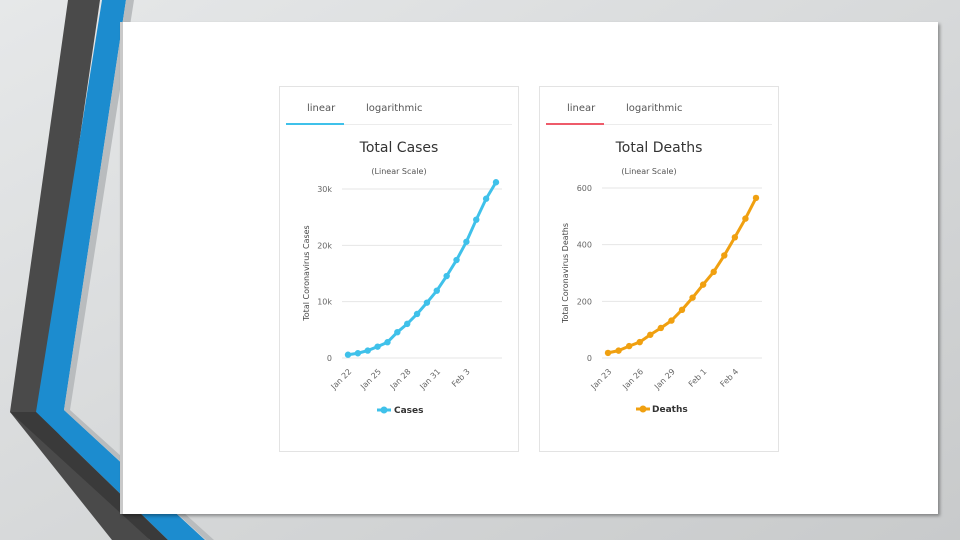 Image resolution: width=960 pixels, height=540 pixels. Describe the element at coordinates (584, 245) in the screenshot. I see `y-tick-label: 400` at that location.